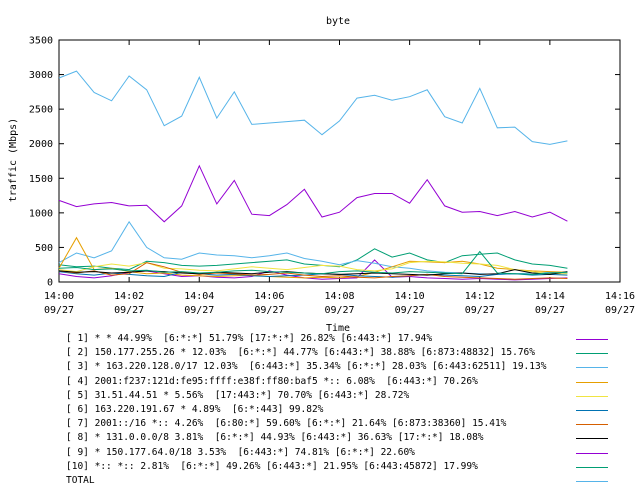  I want to click on chart-title: byte, so click(338, 21).